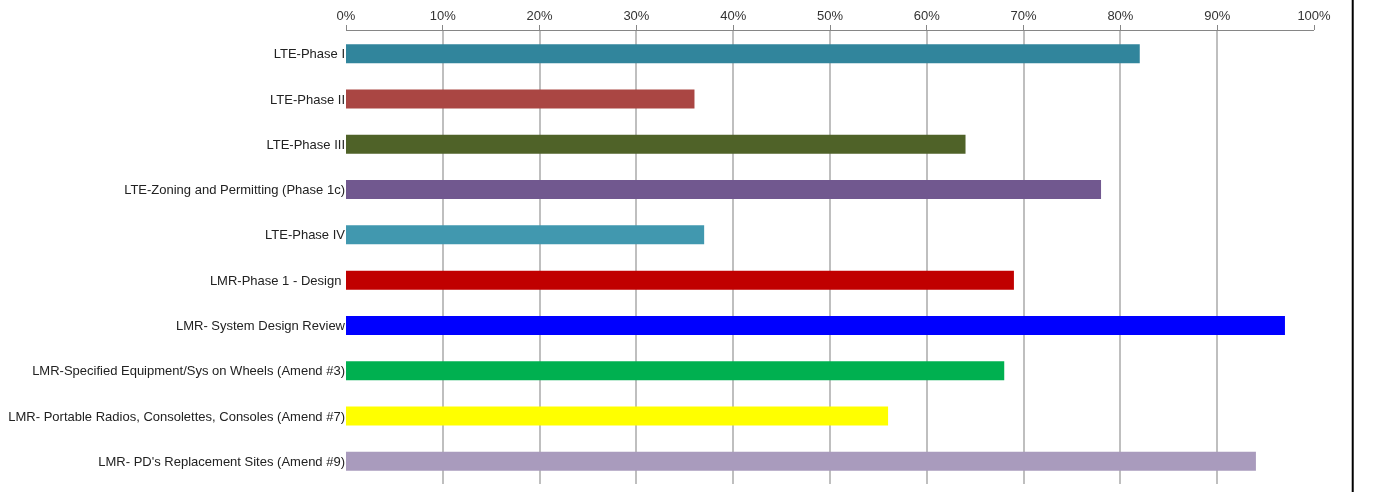 The width and height of the screenshot is (1374, 492). Describe the element at coordinates (346, 15) in the screenshot. I see `x-tick-label: 0%` at that location.